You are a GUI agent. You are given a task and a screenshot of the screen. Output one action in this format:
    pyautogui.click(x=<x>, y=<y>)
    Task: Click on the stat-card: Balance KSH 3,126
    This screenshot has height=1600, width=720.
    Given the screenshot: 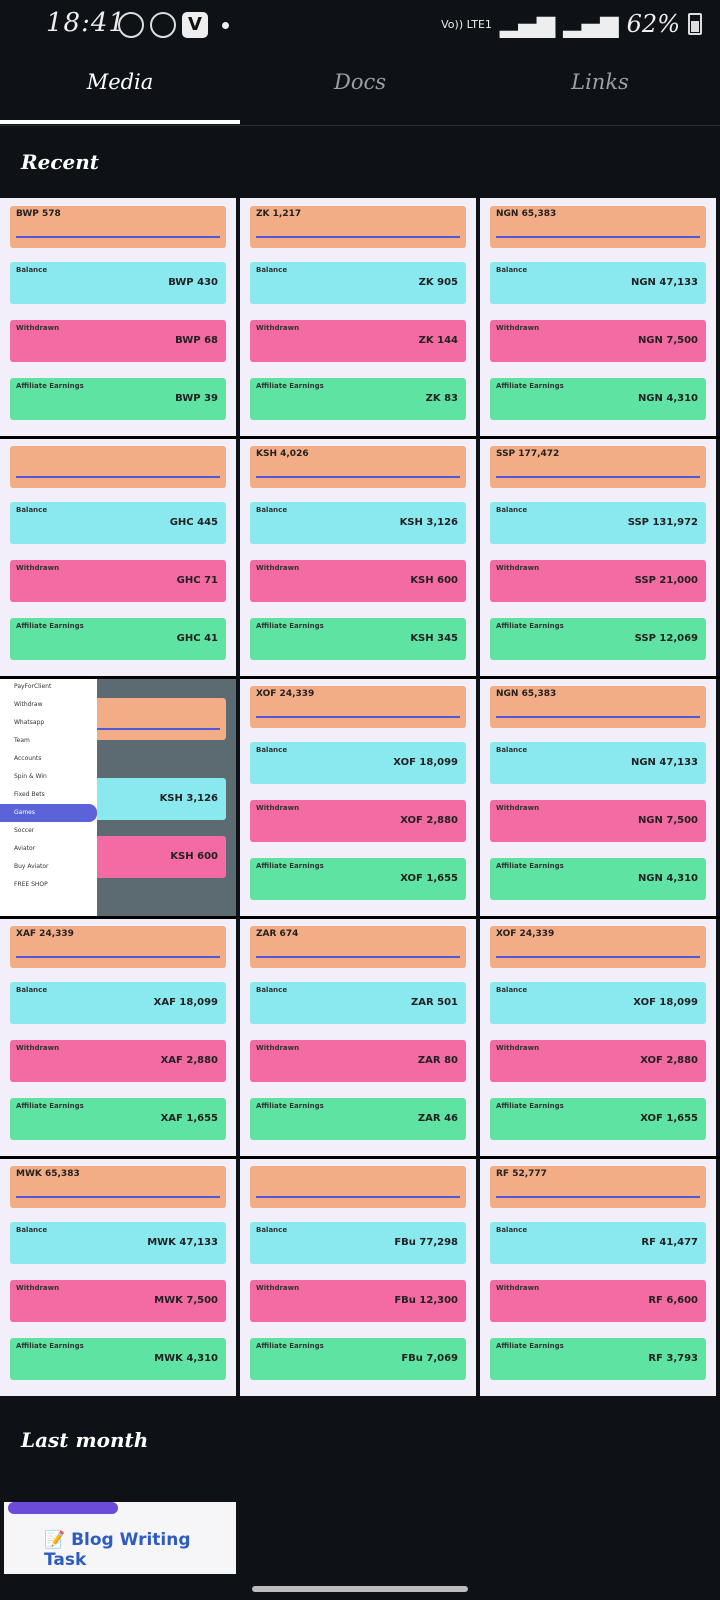 What is the action you would take?
    pyautogui.click(x=358, y=523)
    